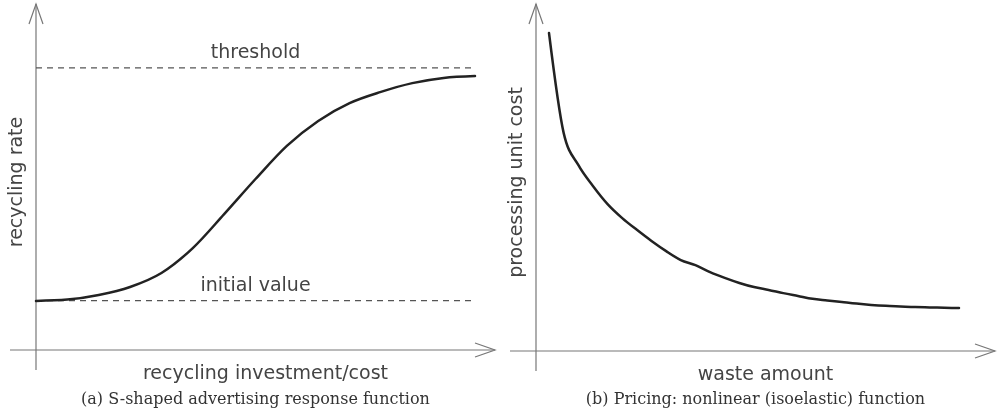 The height and width of the screenshot is (414, 1001). What do you see at coordinates (255, 50) in the screenshot?
I see `ref-line-label: threshold` at bounding box center [255, 50].